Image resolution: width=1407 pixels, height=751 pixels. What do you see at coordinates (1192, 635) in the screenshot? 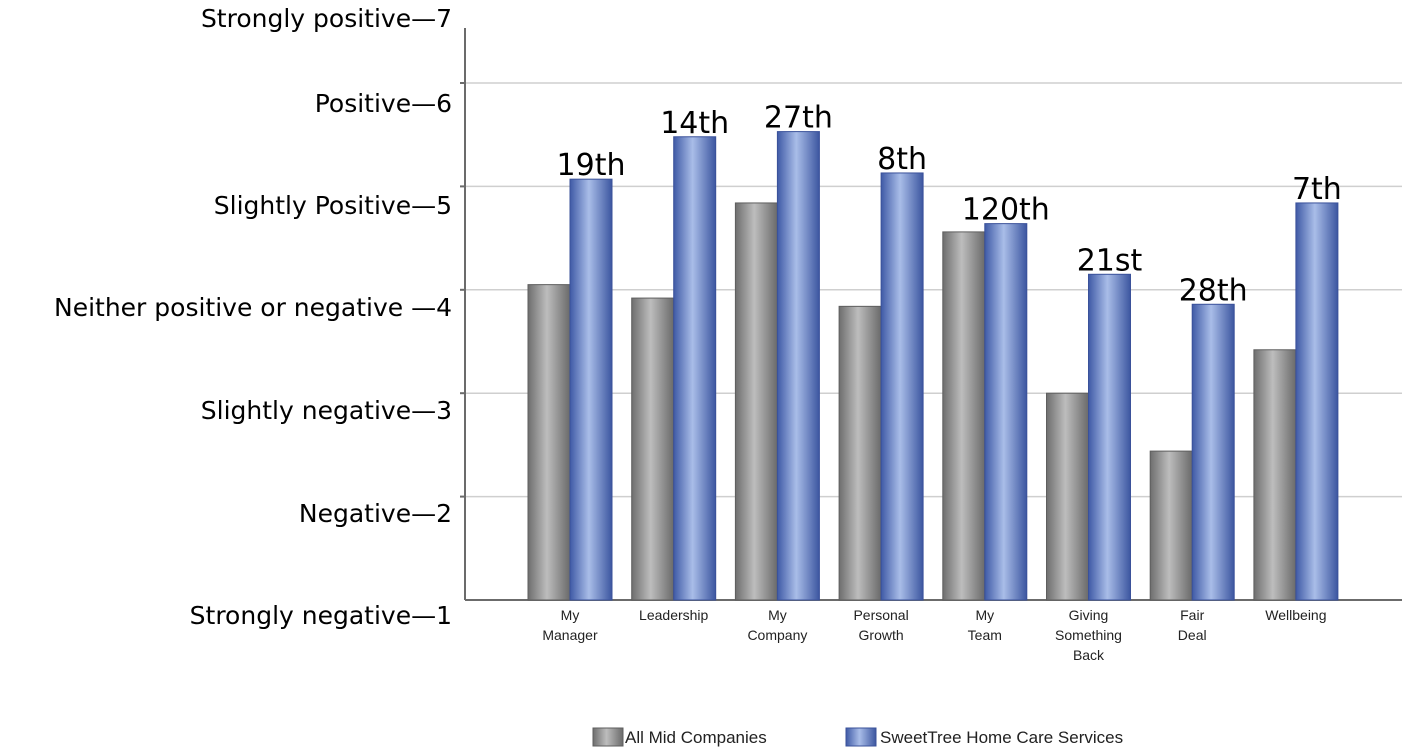
I see `category-label: Deal` at bounding box center [1192, 635].